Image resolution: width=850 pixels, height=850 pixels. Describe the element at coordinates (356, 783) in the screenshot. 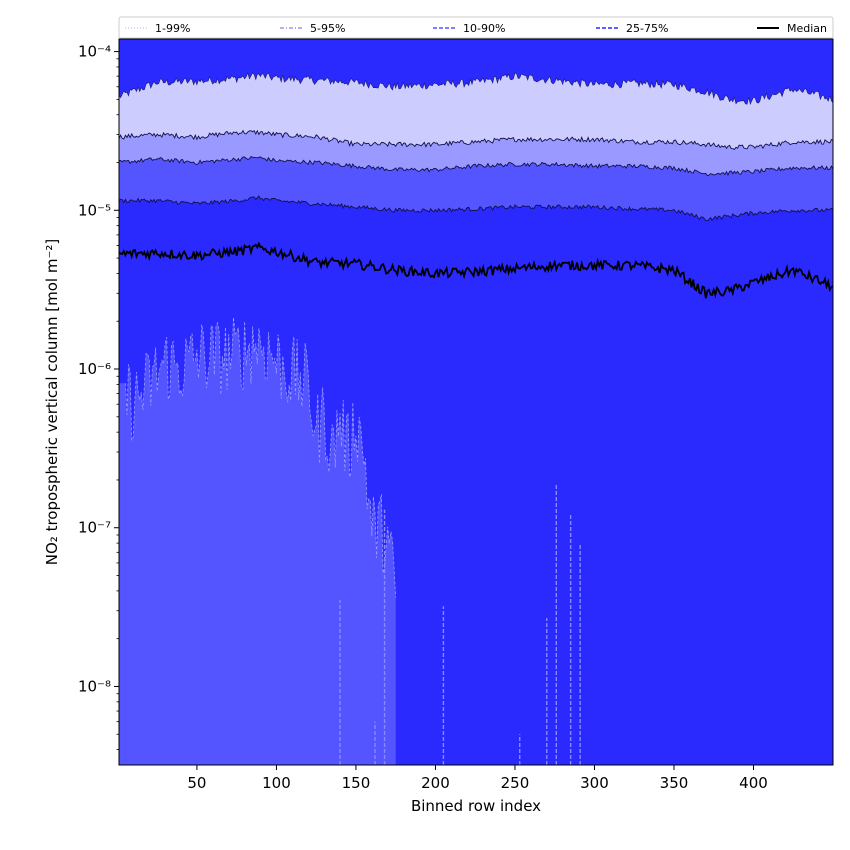

I see `x-tick-label: 150` at that location.